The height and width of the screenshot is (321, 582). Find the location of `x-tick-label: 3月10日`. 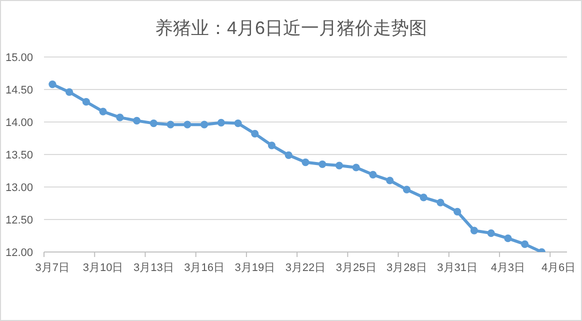

x-tick-label: 3月10日 is located at coordinates (103, 268).